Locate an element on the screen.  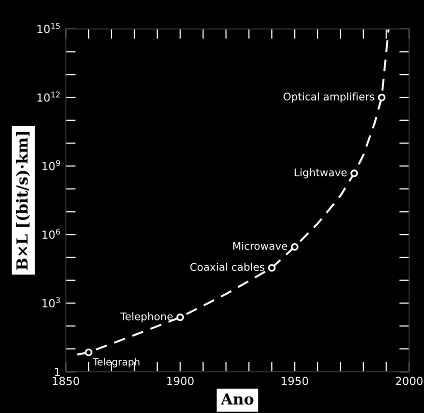
annotation: Lightwave is located at coordinates (320, 173).